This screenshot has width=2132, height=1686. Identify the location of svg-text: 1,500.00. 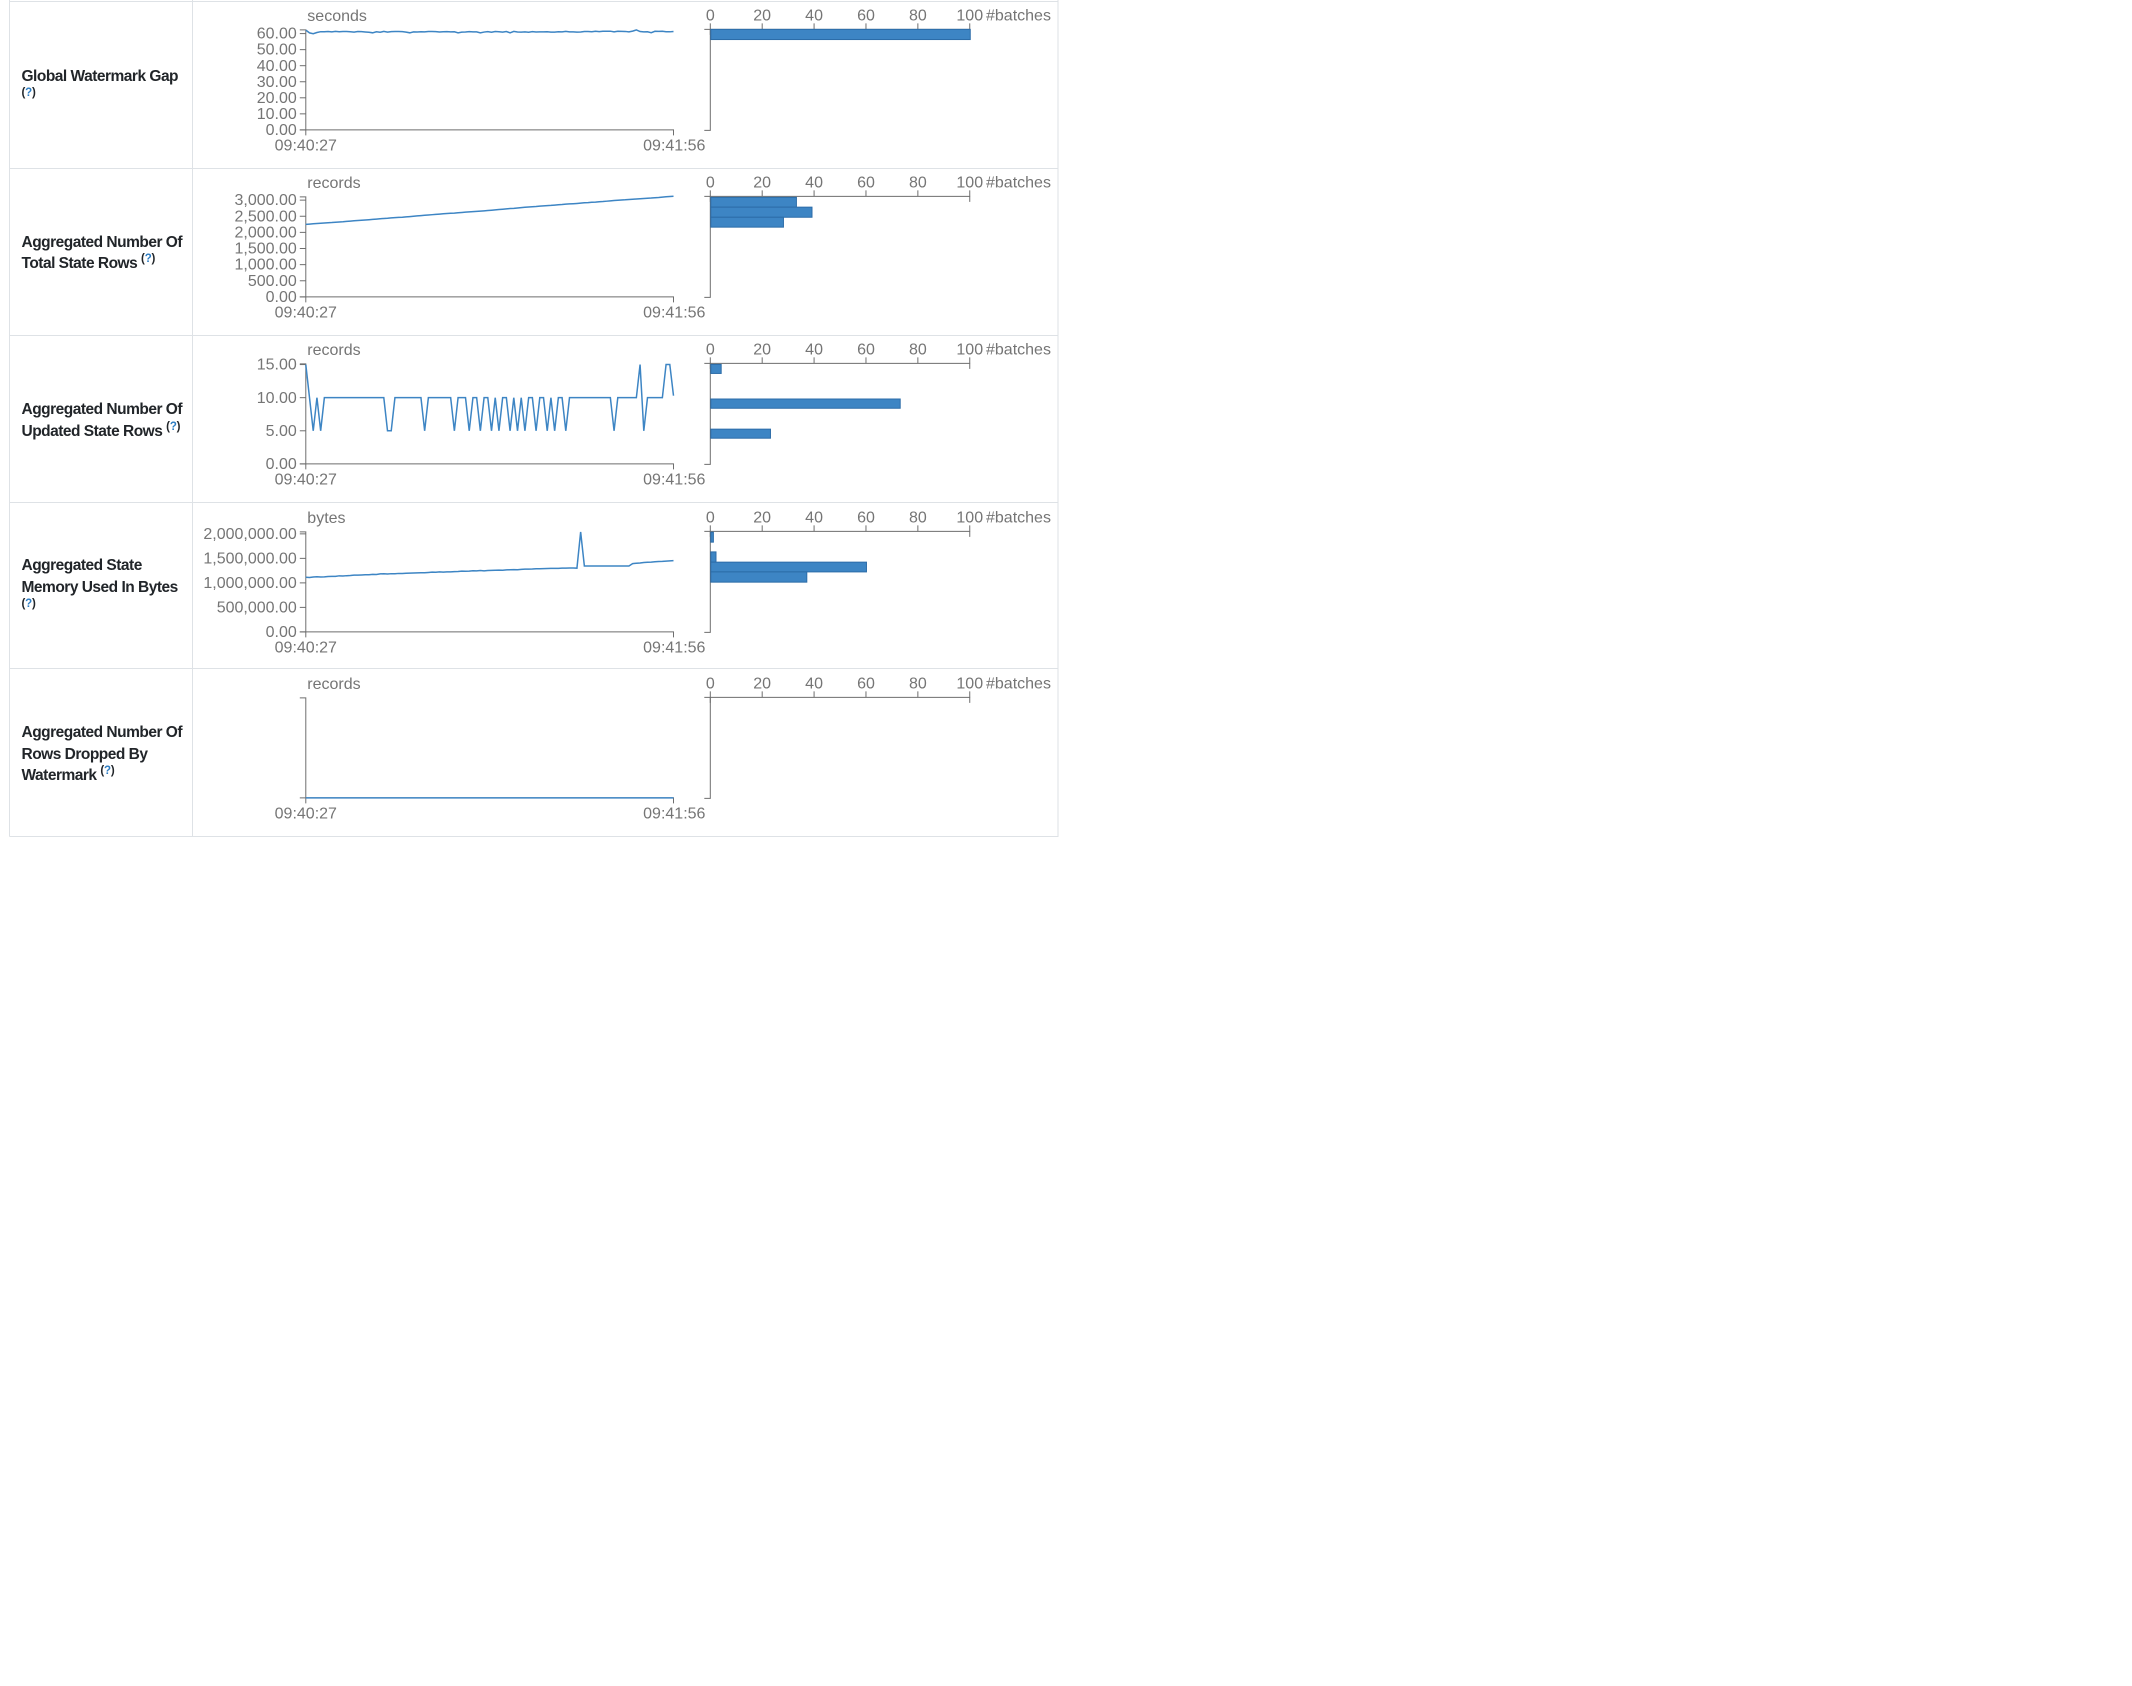
(266, 249).